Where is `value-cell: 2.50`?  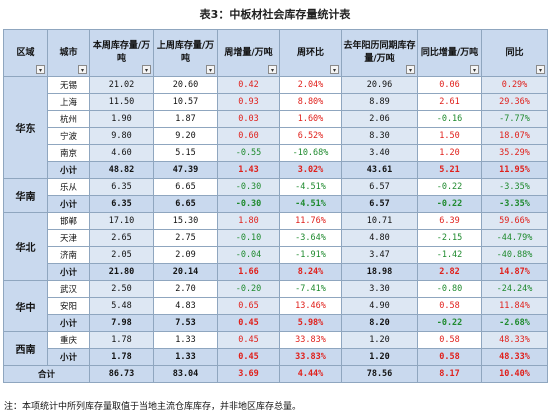
value-cell: 2.50 is located at coordinates (121, 289).